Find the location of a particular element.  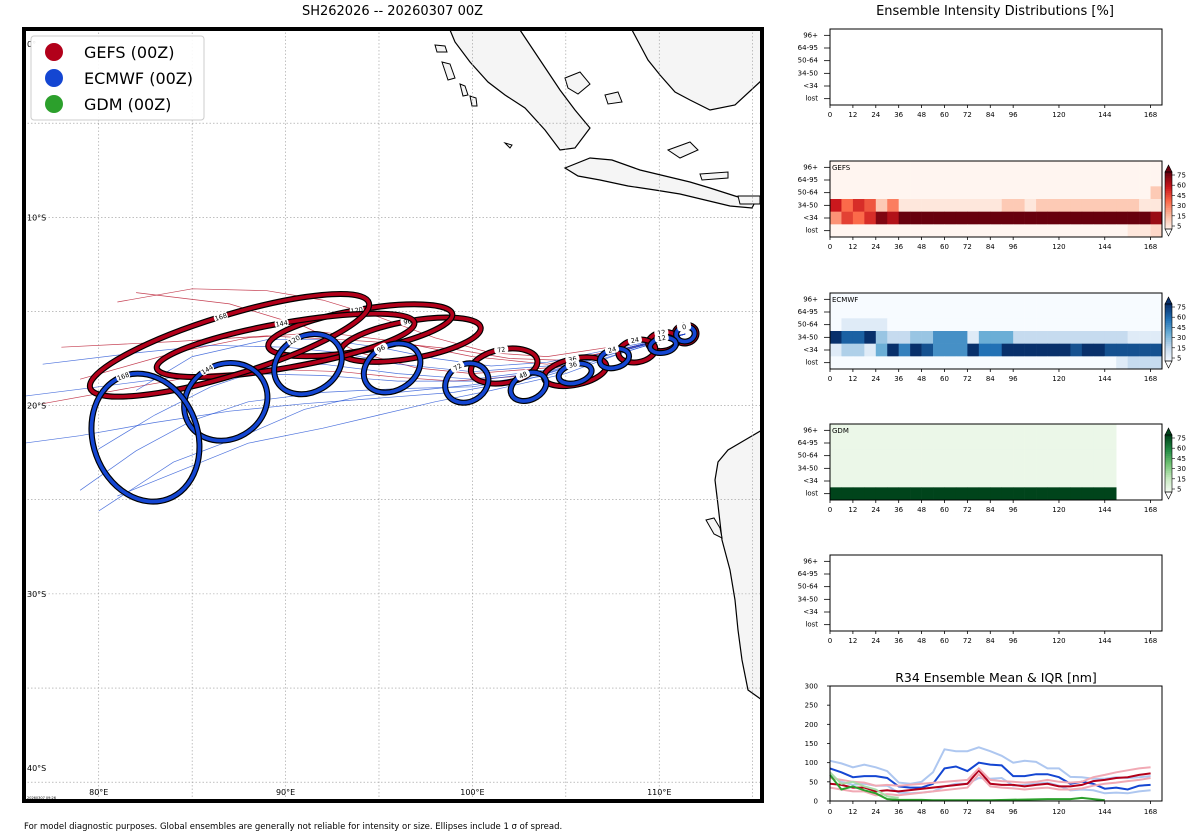

panel-x-tick-label: 84 is located at coordinates (990, 510).